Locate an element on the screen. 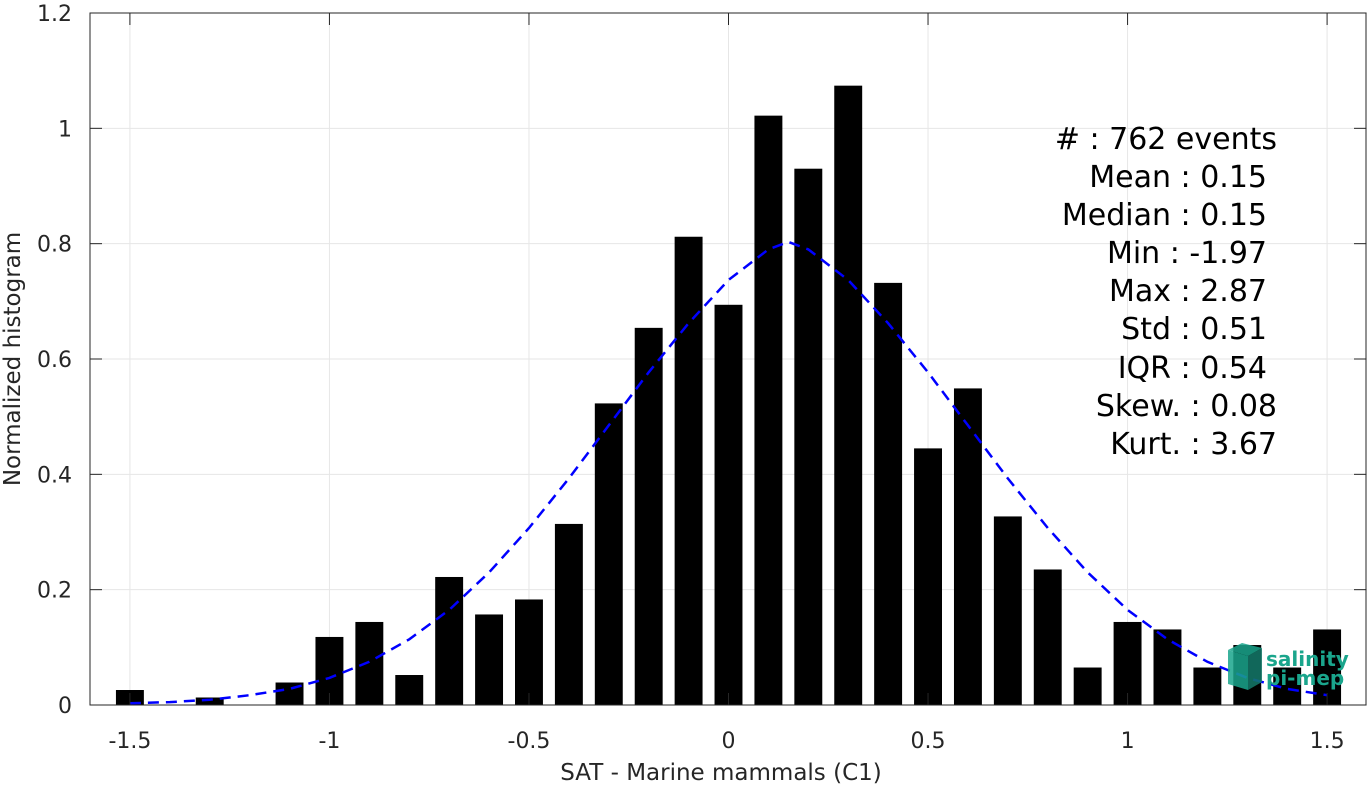  x-tick-label: 1 is located at coordinates (1128, 741).